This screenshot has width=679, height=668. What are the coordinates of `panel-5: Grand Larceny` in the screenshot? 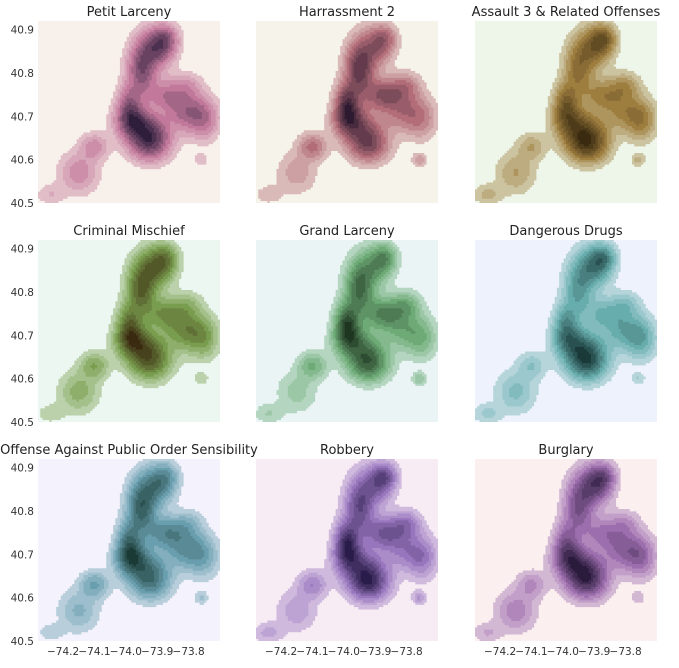 It's located at (347, 323).